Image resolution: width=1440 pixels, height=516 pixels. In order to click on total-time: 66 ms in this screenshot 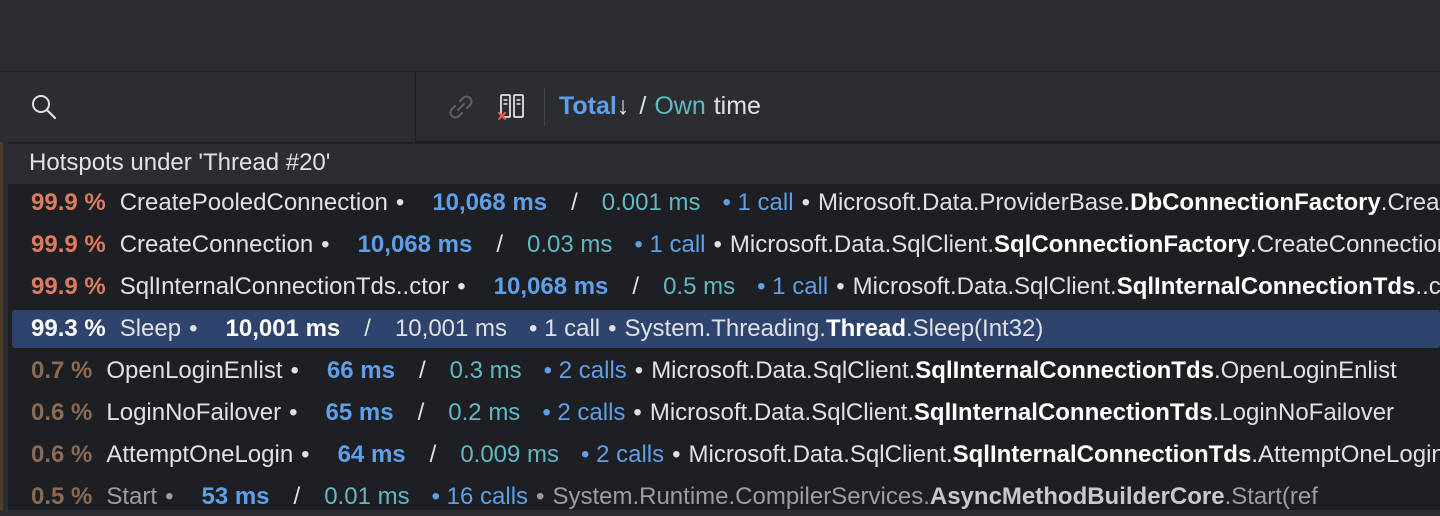, I will do `click(360, 370)`.